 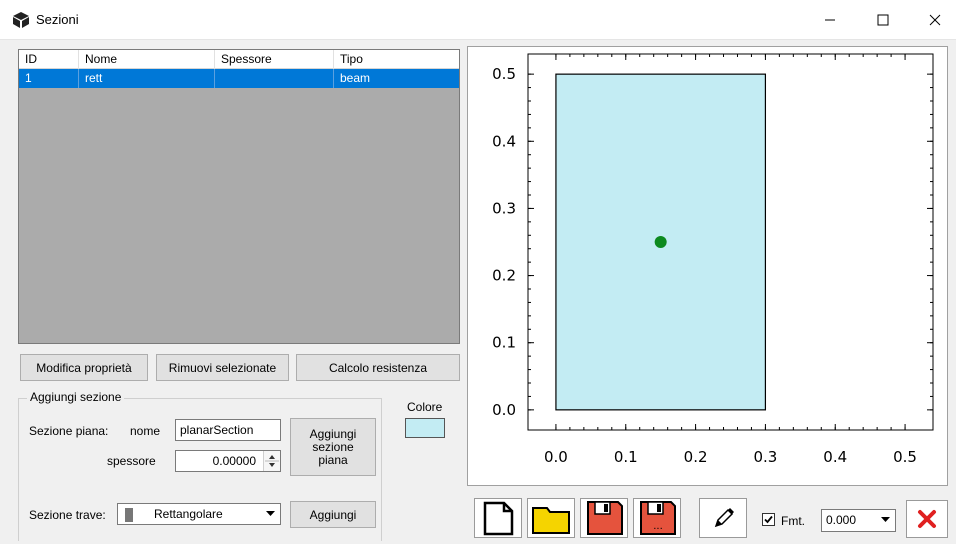 I want to click on color-label: Colore, so click(x=425, y=407).